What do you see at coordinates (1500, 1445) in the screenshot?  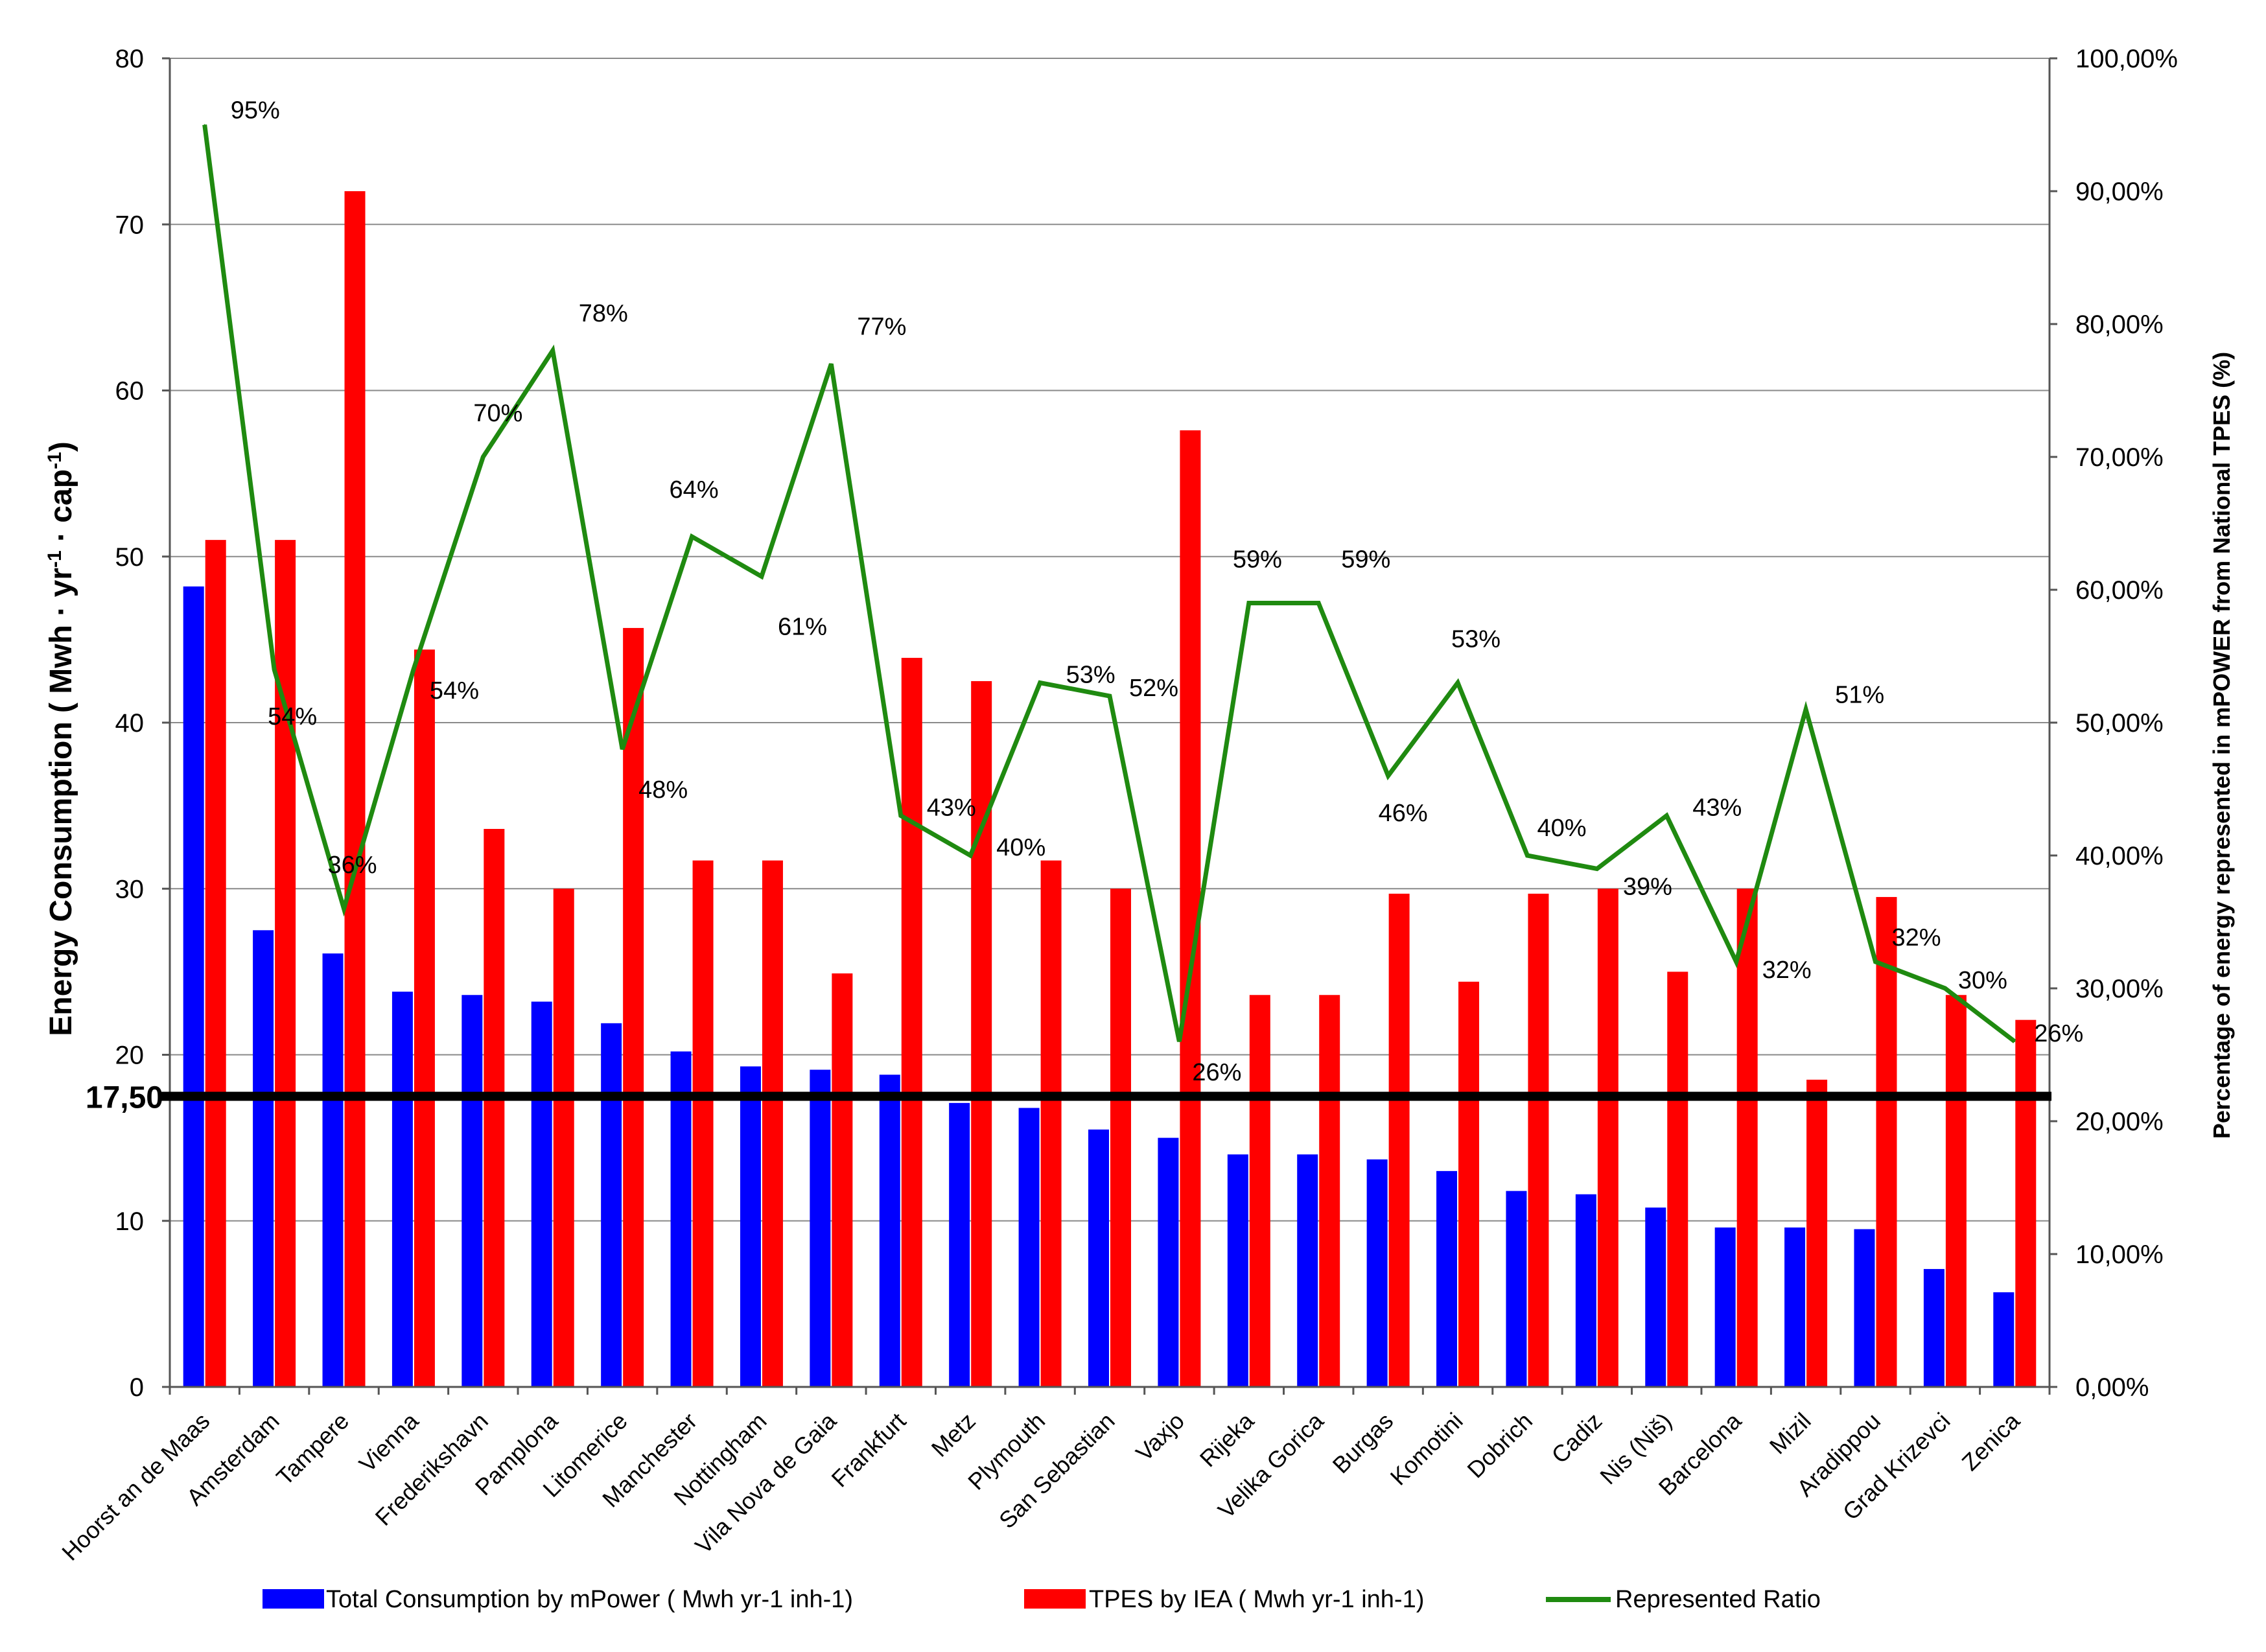 I see `category-label: Dobrich` at bounding box center [1500, 1445].